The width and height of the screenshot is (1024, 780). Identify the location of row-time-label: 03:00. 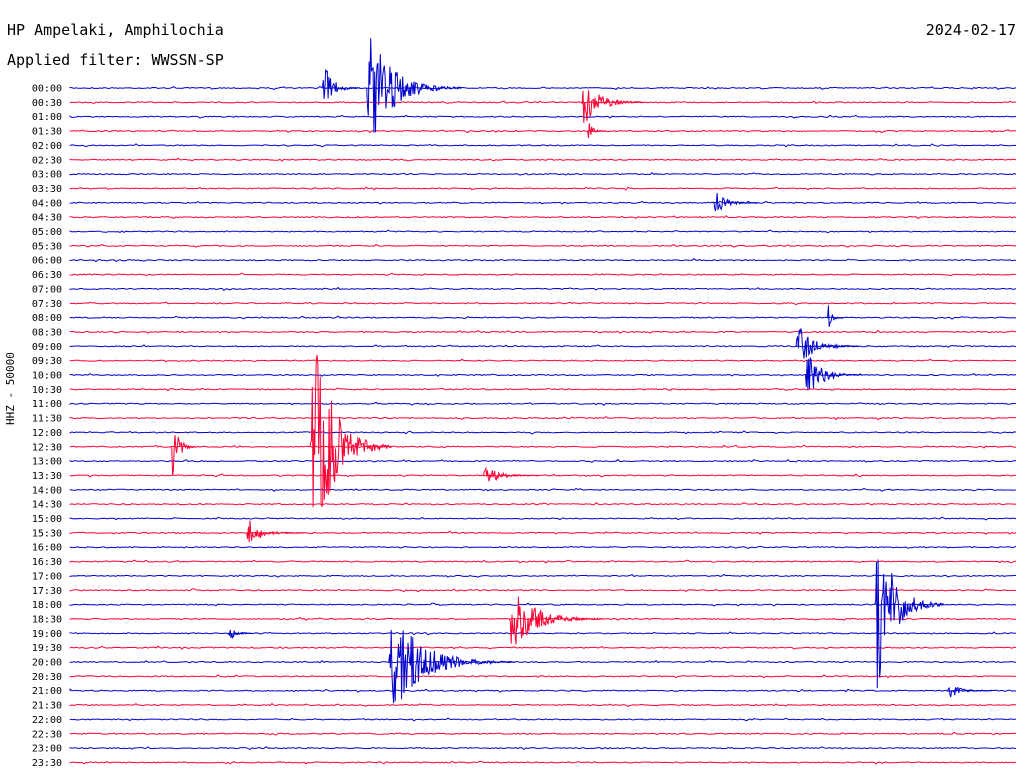
(47, 175).